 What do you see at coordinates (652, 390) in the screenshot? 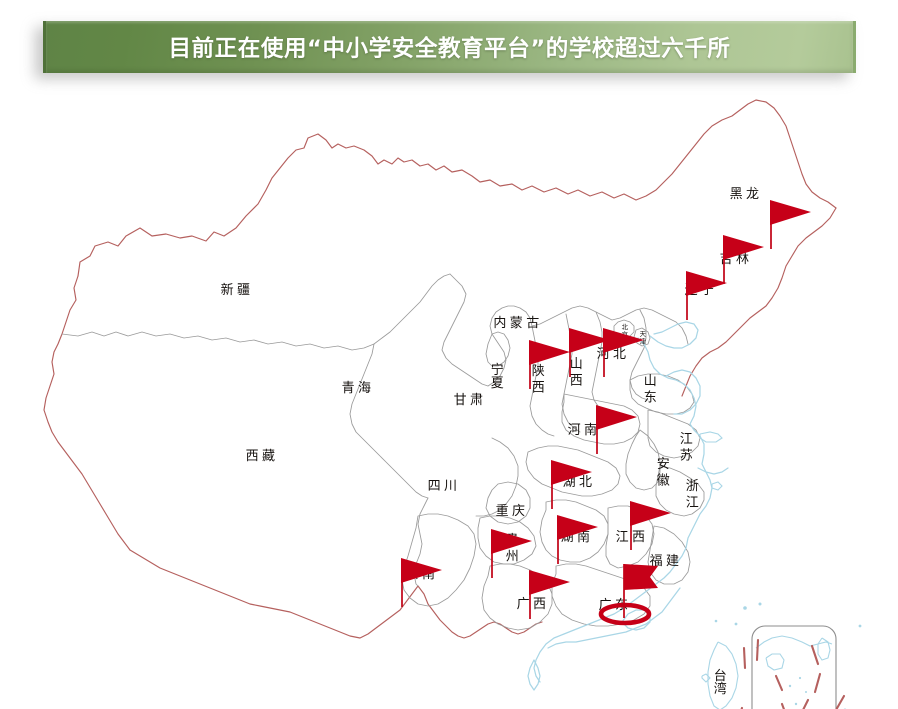
I see `province-label-shandong: 山东` at bounding box center [652, 390].